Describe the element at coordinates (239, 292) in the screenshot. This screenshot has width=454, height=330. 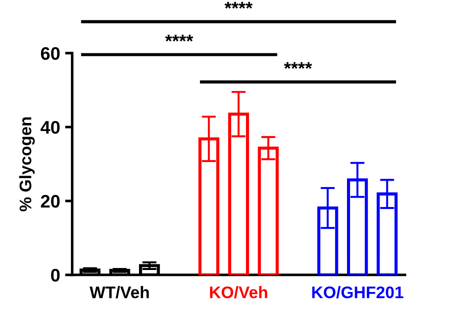
I see `x-tick-label: KO/Veh` at that location.